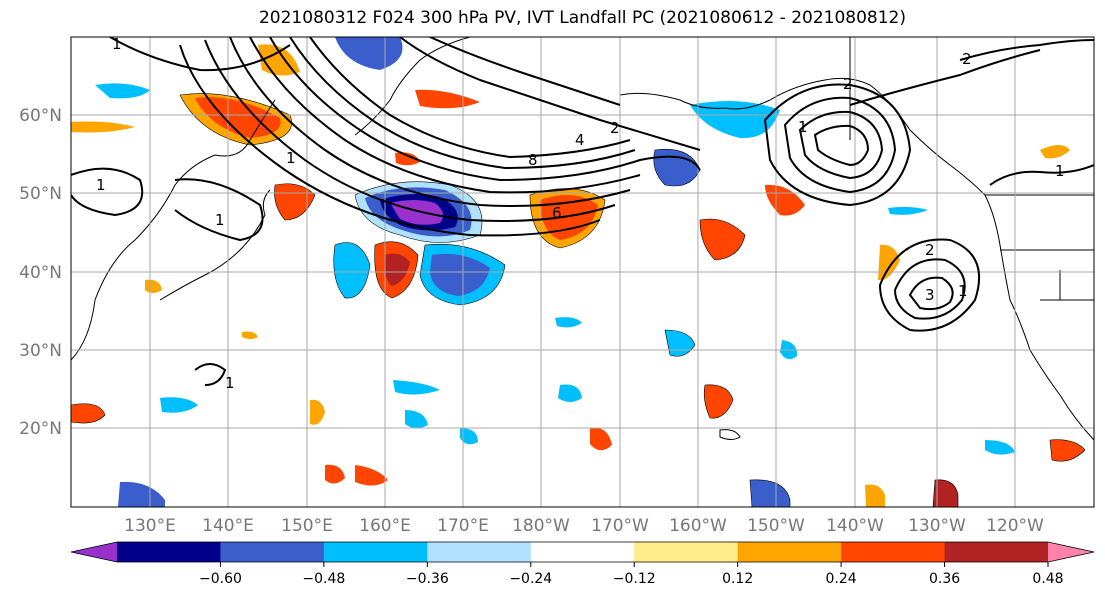 This screenshot has width=1105, height=601. Describe the element at coordinates (40, 351) in the screenshot. I see `lat-label: 30°N` at that location.